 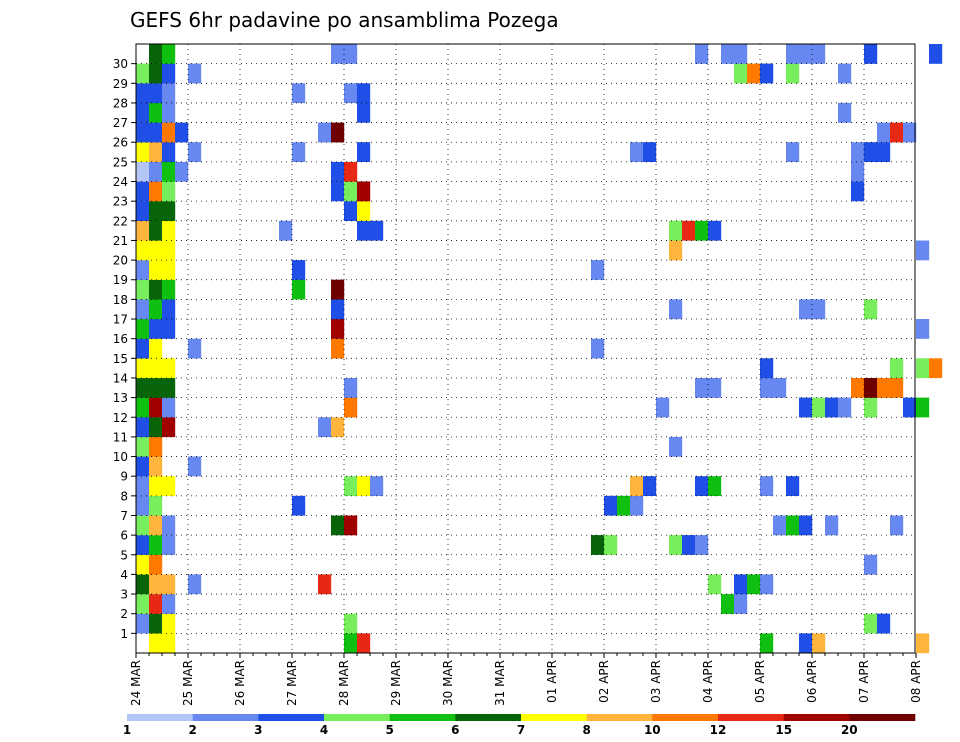 What do you see at coordinates (344, 20) in the screenshot?
I see `chart-title: GEFS 6hr padavine po ansamblima Pozega` at bounding box center [344, 20].